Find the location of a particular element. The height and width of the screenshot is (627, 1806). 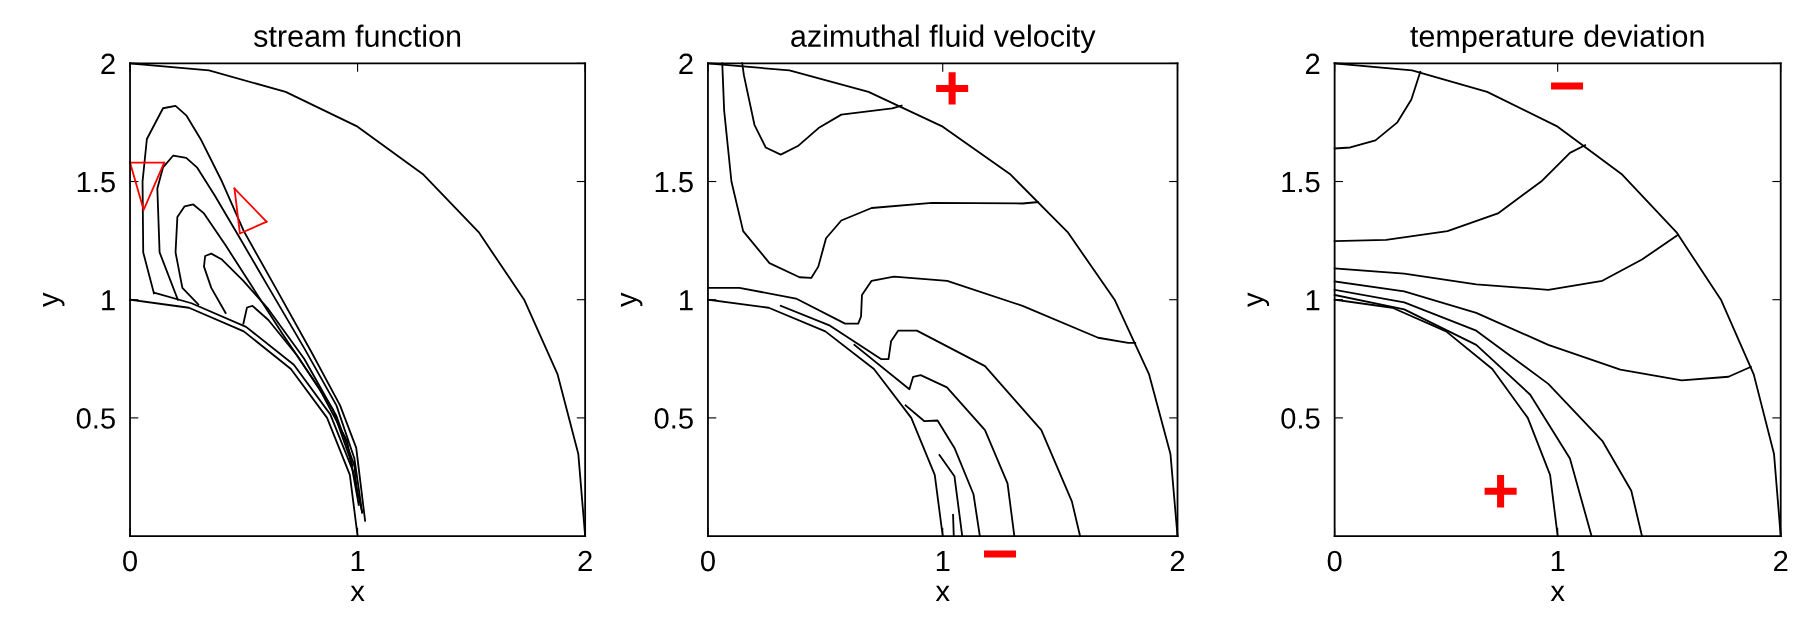

chart-title: stream function is located at coordinates (357, 35).